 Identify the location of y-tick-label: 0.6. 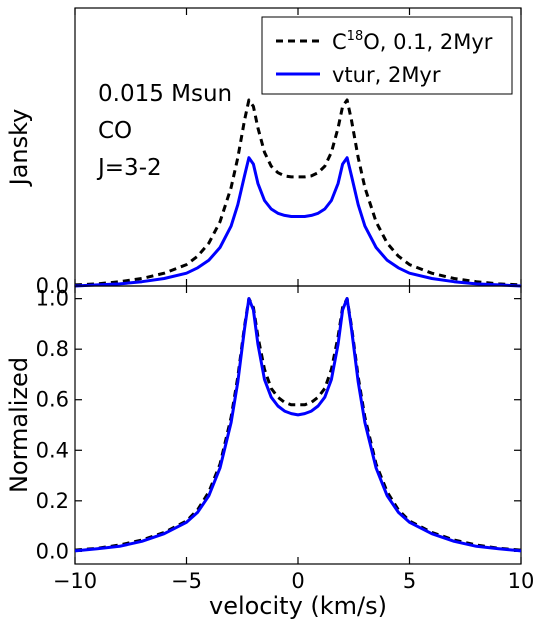
(52, 400).